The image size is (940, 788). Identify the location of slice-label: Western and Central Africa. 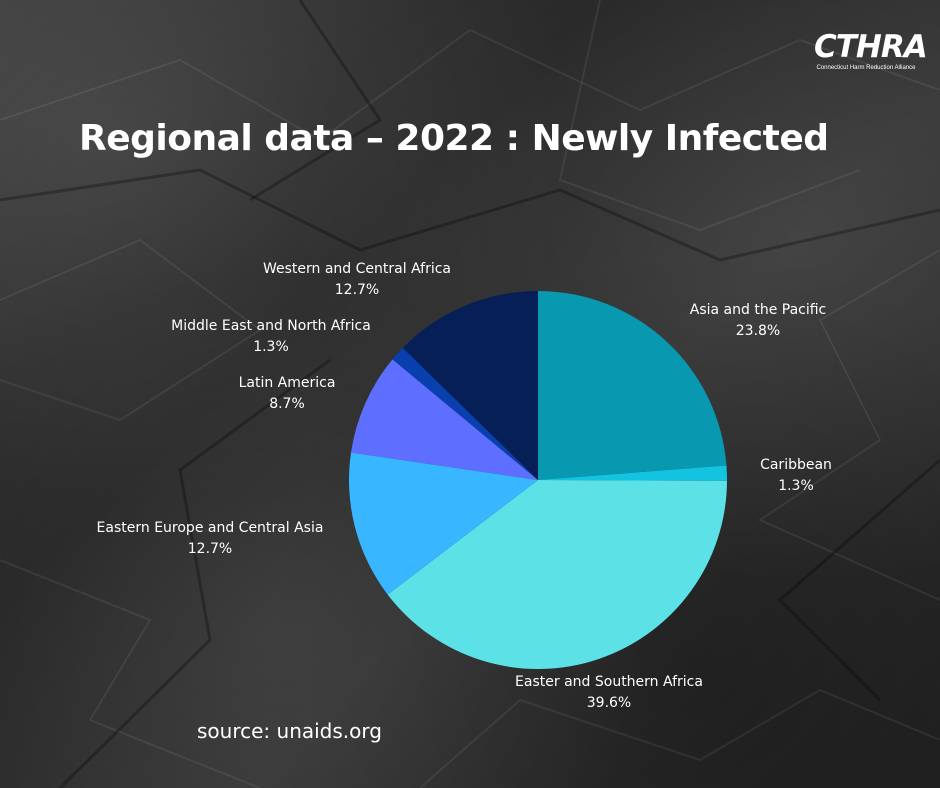
(357, 269).